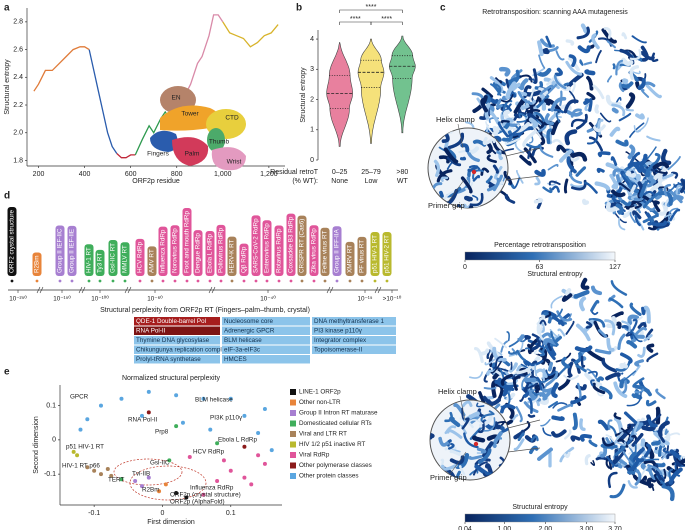 The width and height of the screenshot is (685, 530). I want to click on legend-label: HMCES, so click(235, 359).